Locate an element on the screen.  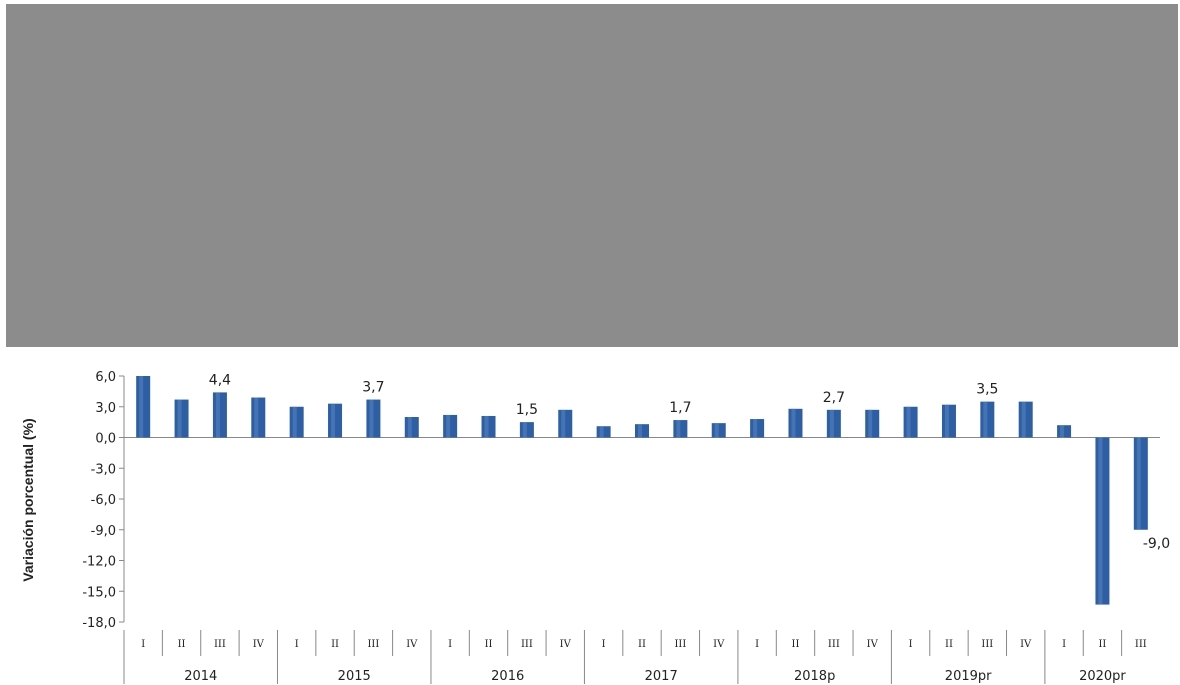
year-label: 2015 is located at coordinates (354, 676).